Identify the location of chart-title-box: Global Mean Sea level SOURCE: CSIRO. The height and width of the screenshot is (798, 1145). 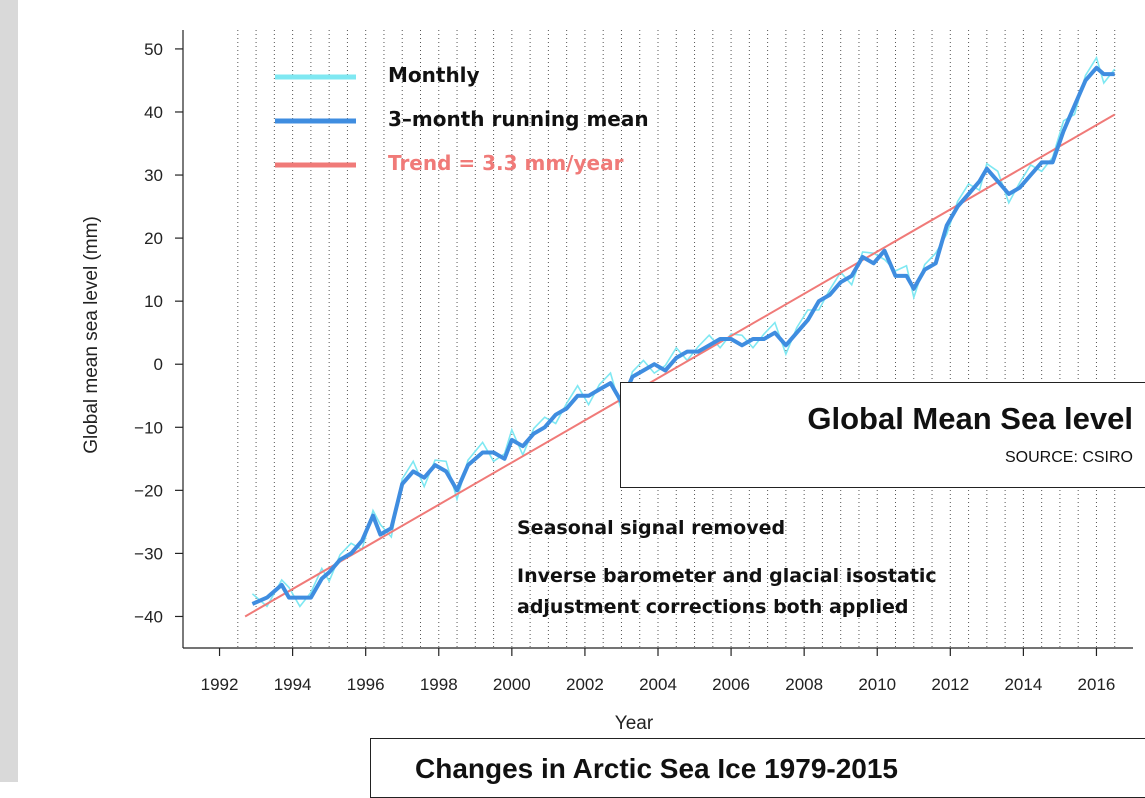
(882, 435).